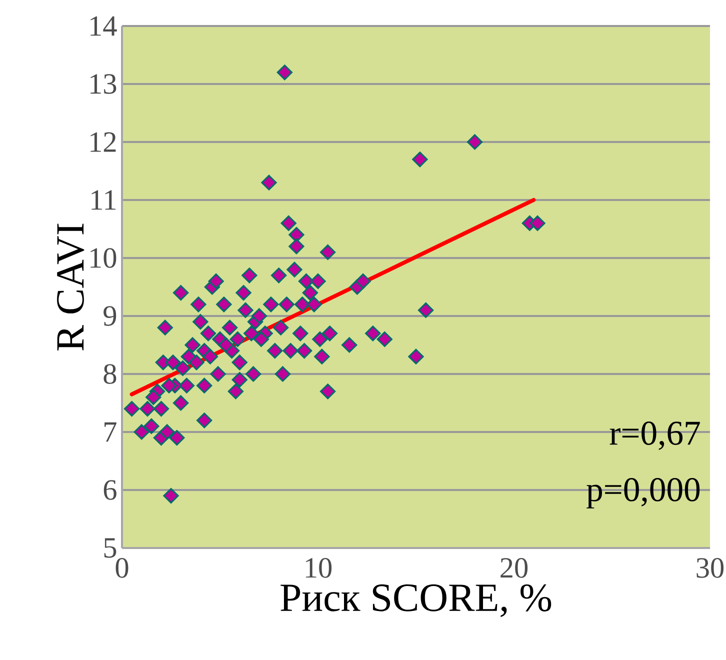 The image size is (726, 660). I want to click on annotation: r=0,67, so click(655, 436).